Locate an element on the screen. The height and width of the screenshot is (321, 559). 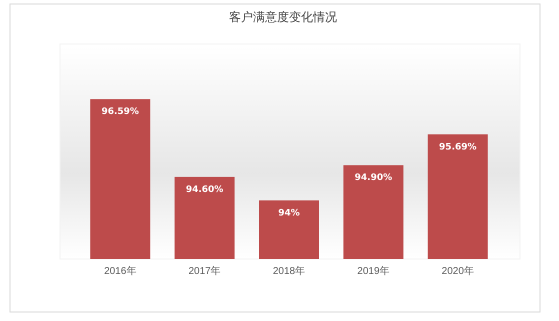
x-tick-label: 2020年 is located at coordinates (458, 271).